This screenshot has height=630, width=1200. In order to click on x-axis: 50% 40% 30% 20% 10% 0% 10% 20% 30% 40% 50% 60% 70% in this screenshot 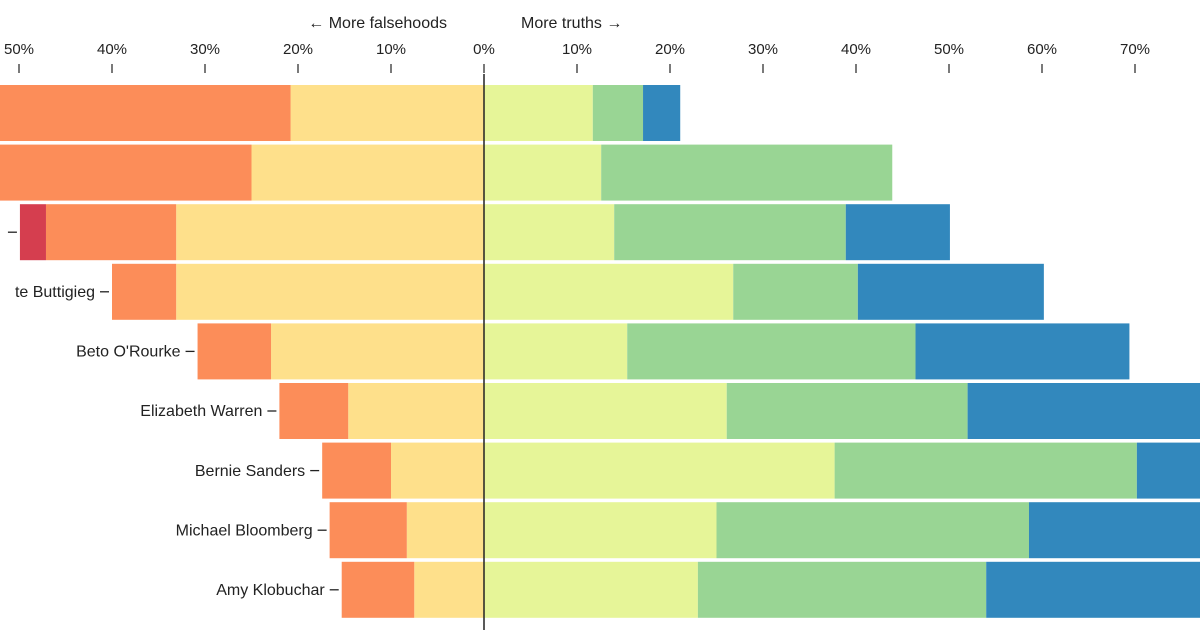, I will do `click(577, 57)`.